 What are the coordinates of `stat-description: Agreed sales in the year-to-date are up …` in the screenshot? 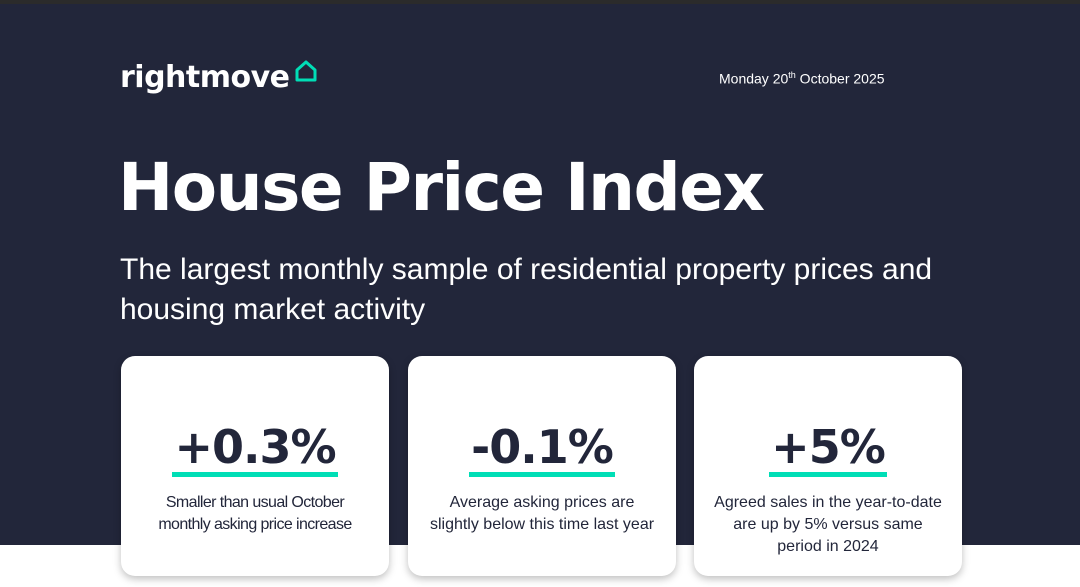 It's located at (828, 524).